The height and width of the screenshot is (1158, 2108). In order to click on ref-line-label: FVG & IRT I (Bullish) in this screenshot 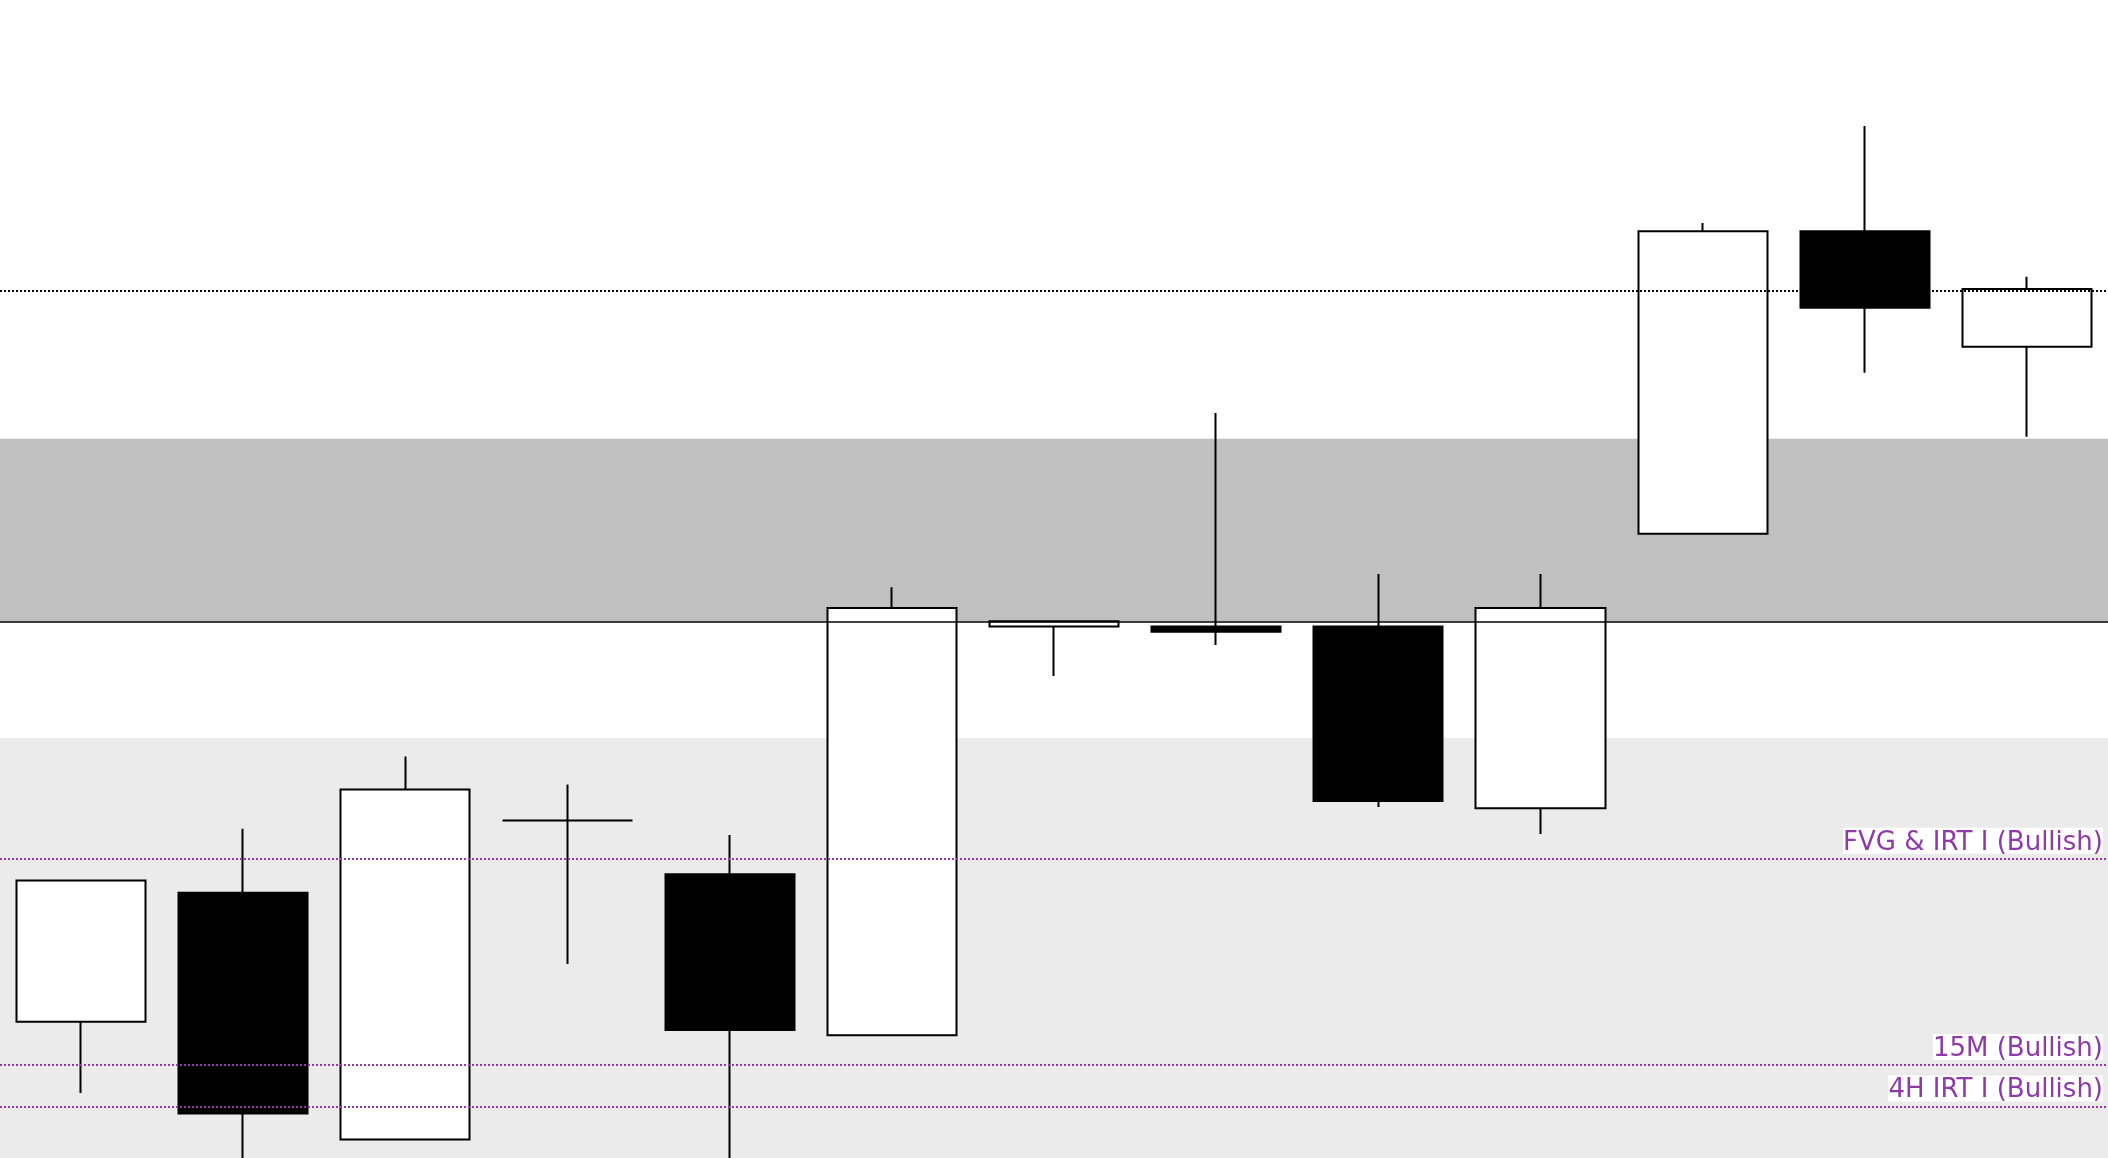, I will do `click(1973, 840)`.